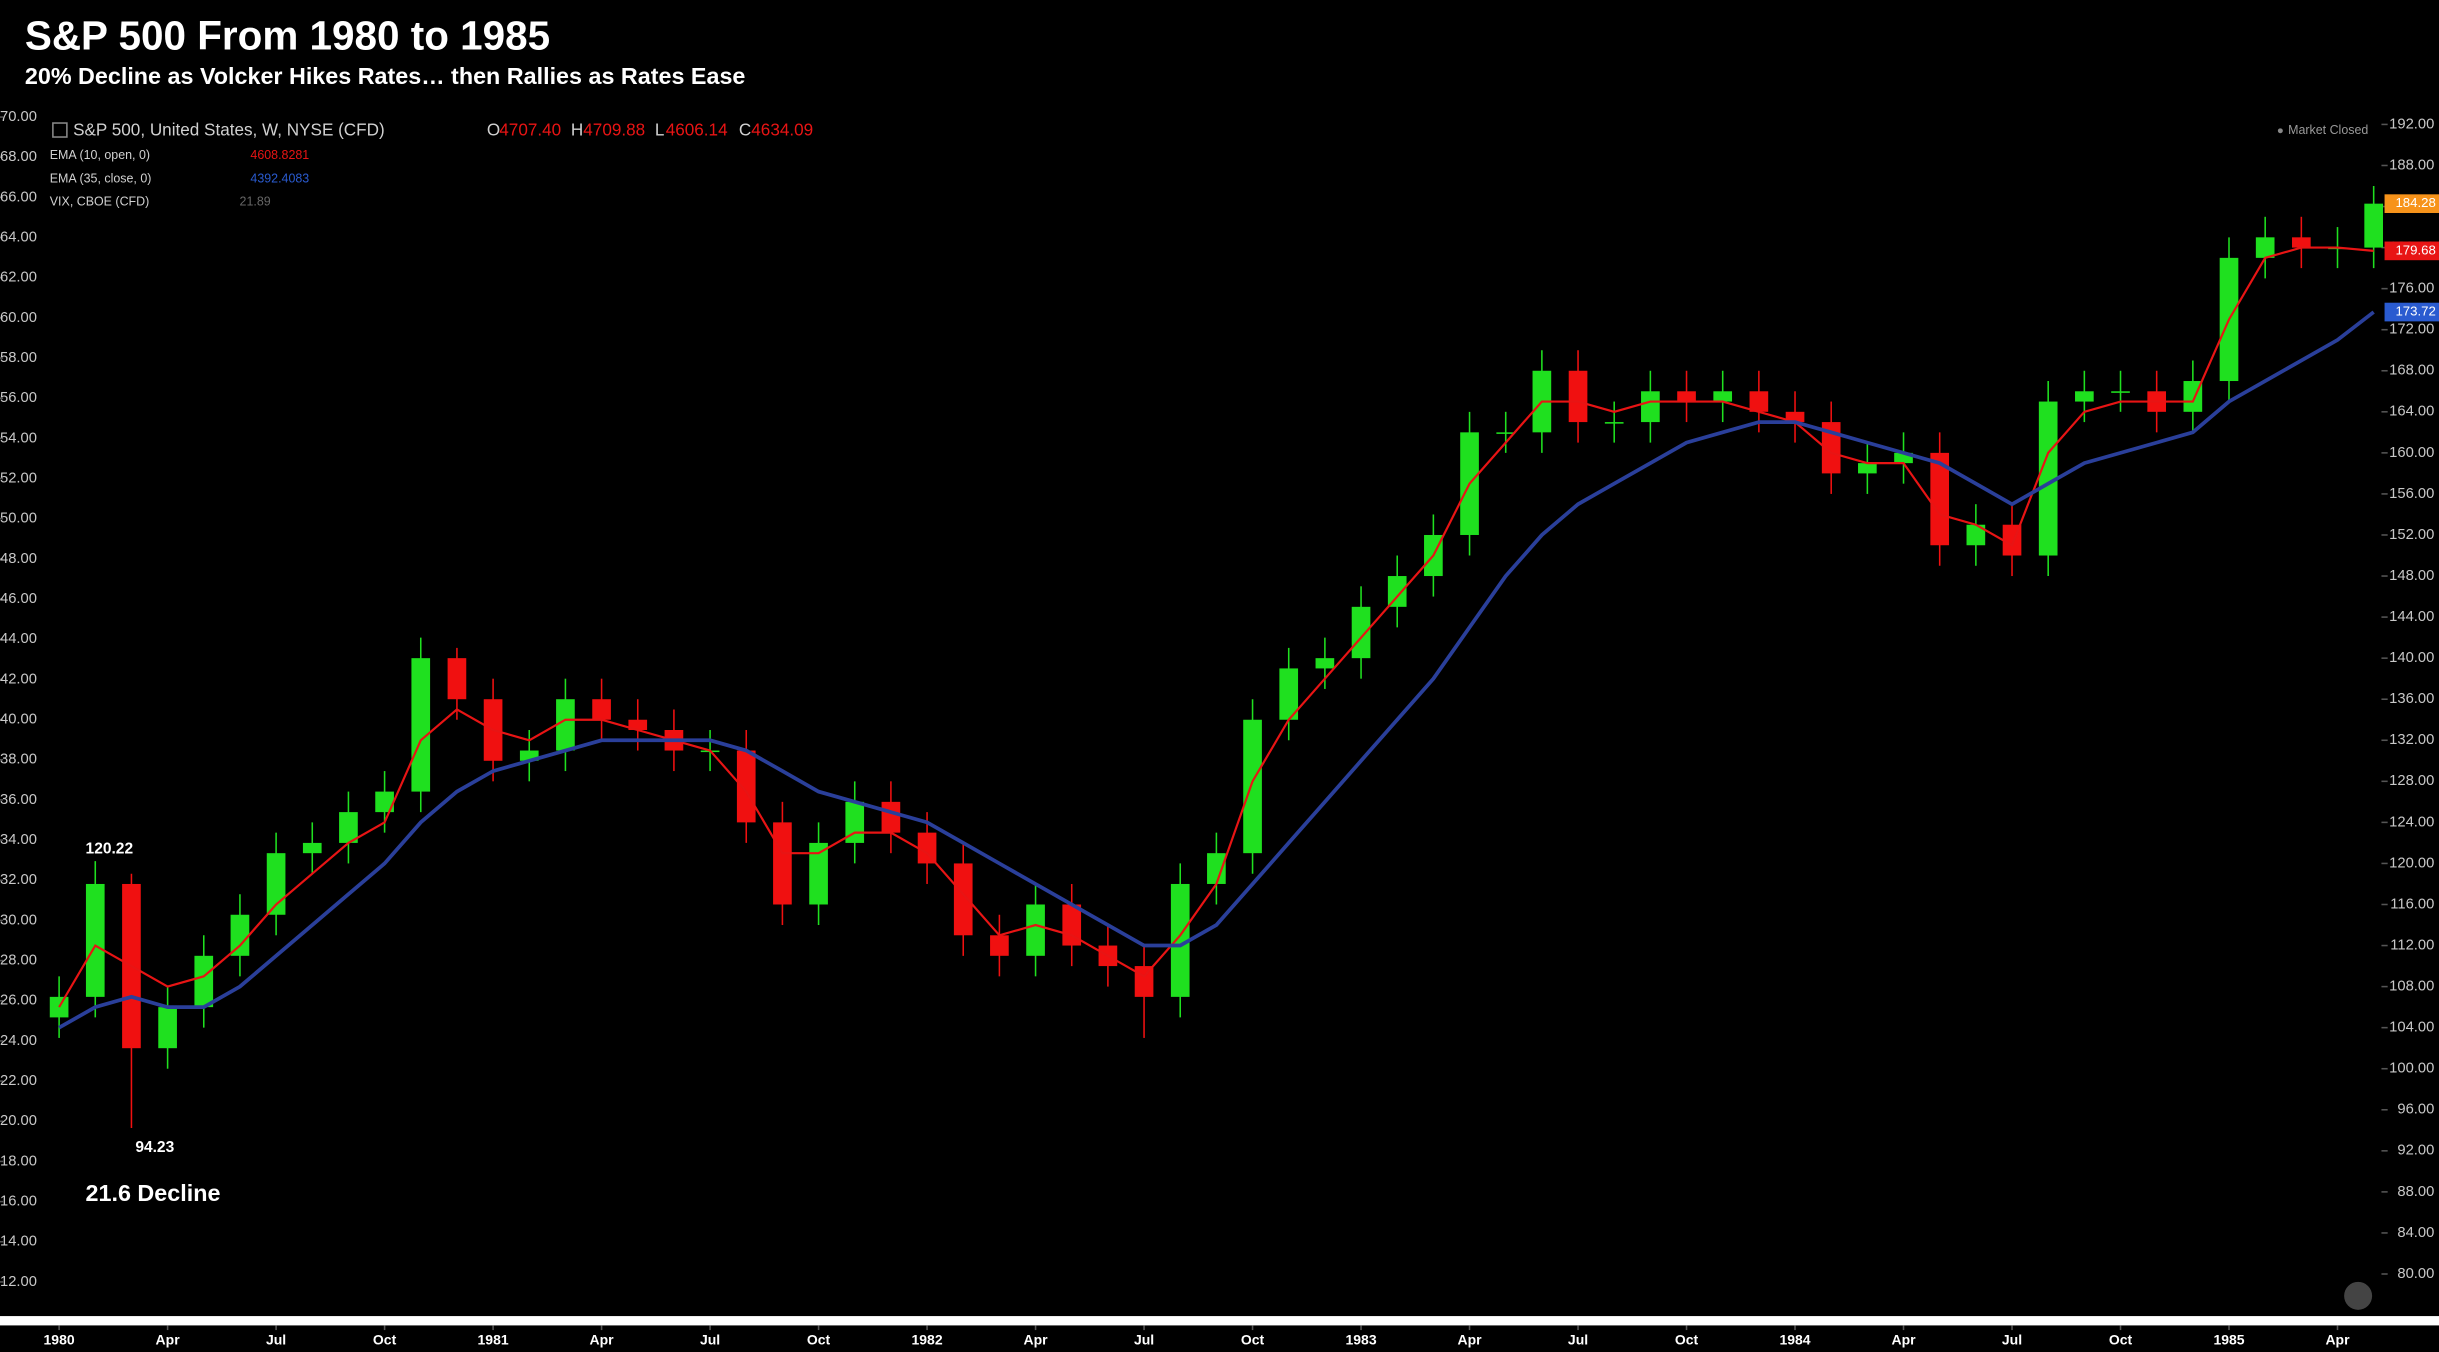 This screenshot has width=2439, height=1352. Describe the element at coordinates (18, 478) in the screenshot. I see `y2-tick-label: 52.00` at that location.